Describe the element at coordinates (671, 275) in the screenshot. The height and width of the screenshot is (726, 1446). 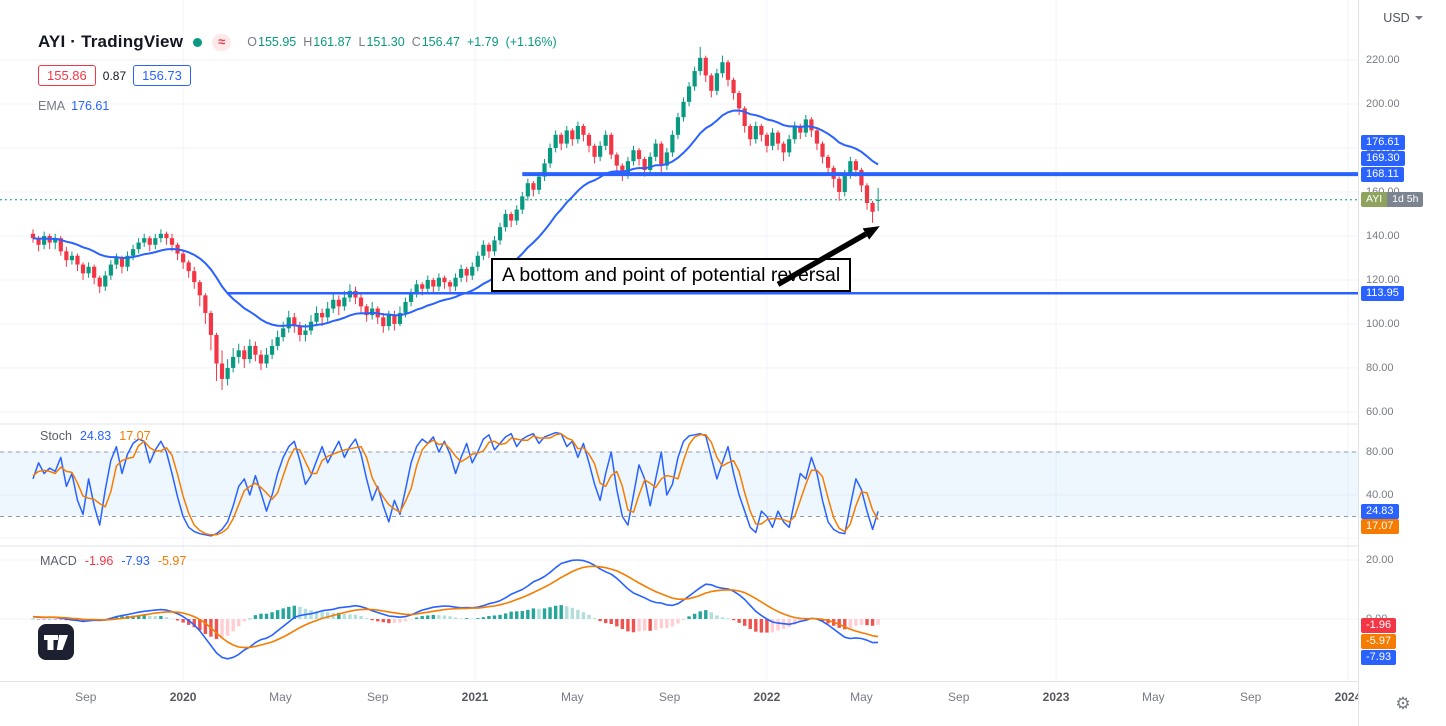
I see `annotation-text-box: A bottom and point of potential reversal` at that location.